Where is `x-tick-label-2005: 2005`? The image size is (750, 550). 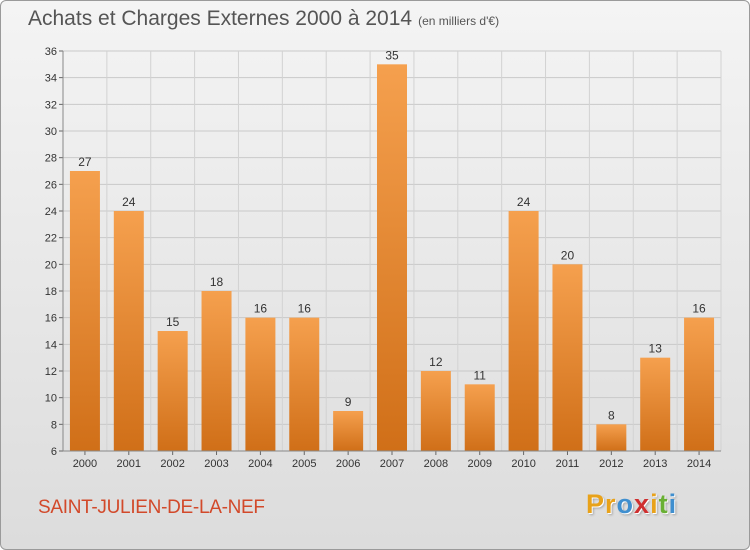
x-tick-label-2005: 2005 is located at coordinates (304, 464).